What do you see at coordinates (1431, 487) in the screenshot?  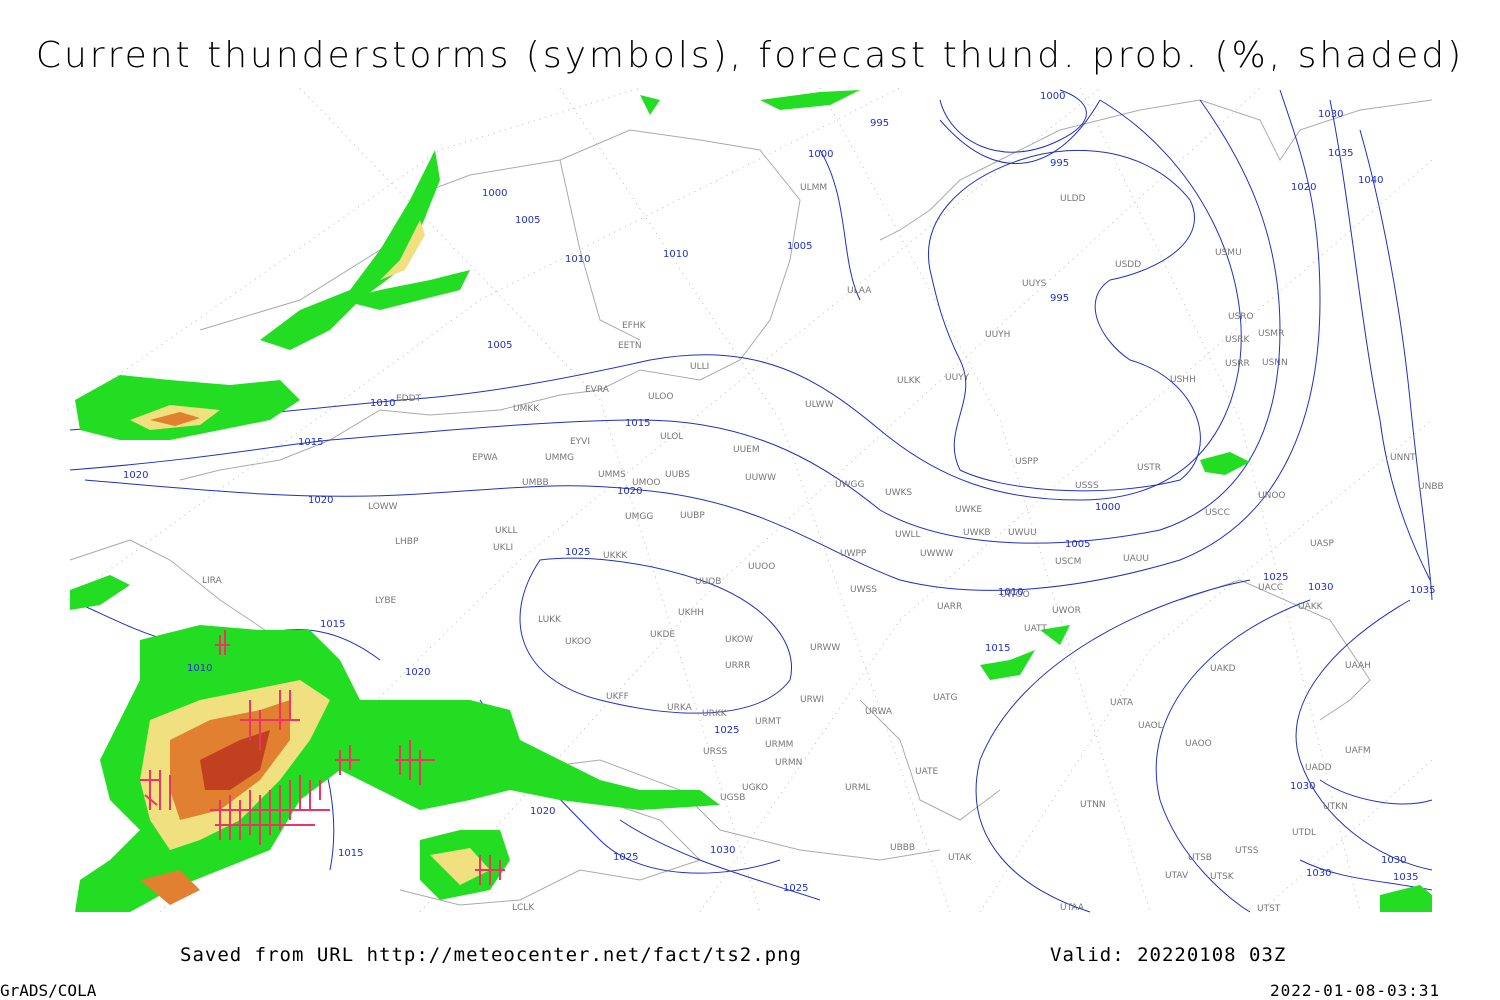 I see `station-label: UNBB` at bounding box center [1431, 487].